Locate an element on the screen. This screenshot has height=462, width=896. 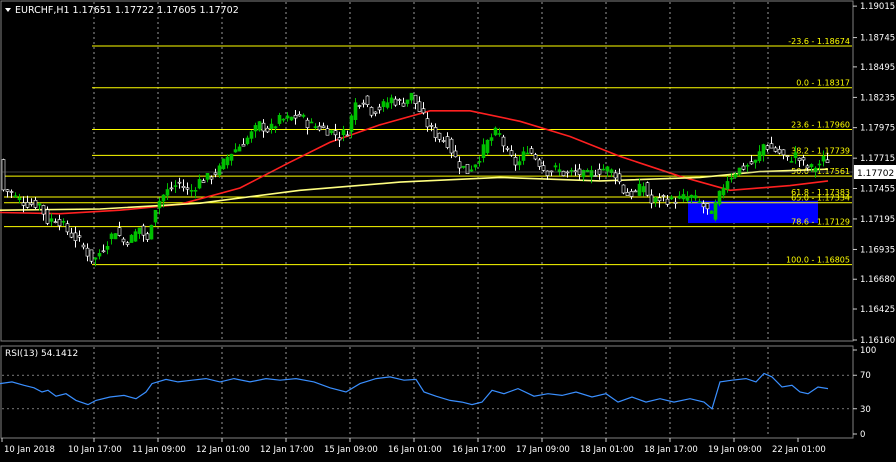
support-zone is located at coordinates (753, 212).